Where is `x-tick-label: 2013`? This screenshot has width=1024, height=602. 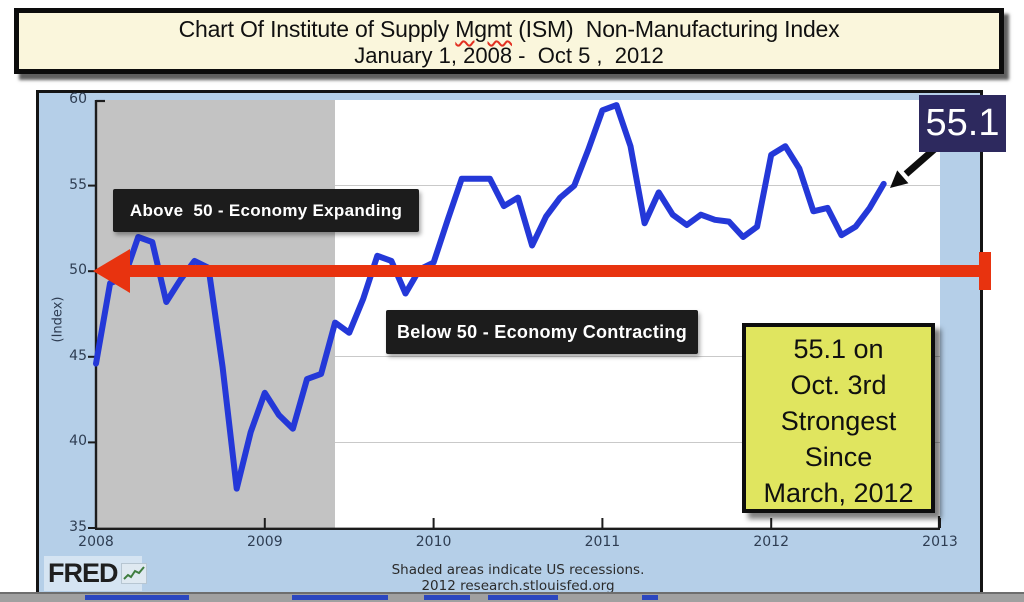 x-tick-label: 2013 is located at coordinates (940, 542).